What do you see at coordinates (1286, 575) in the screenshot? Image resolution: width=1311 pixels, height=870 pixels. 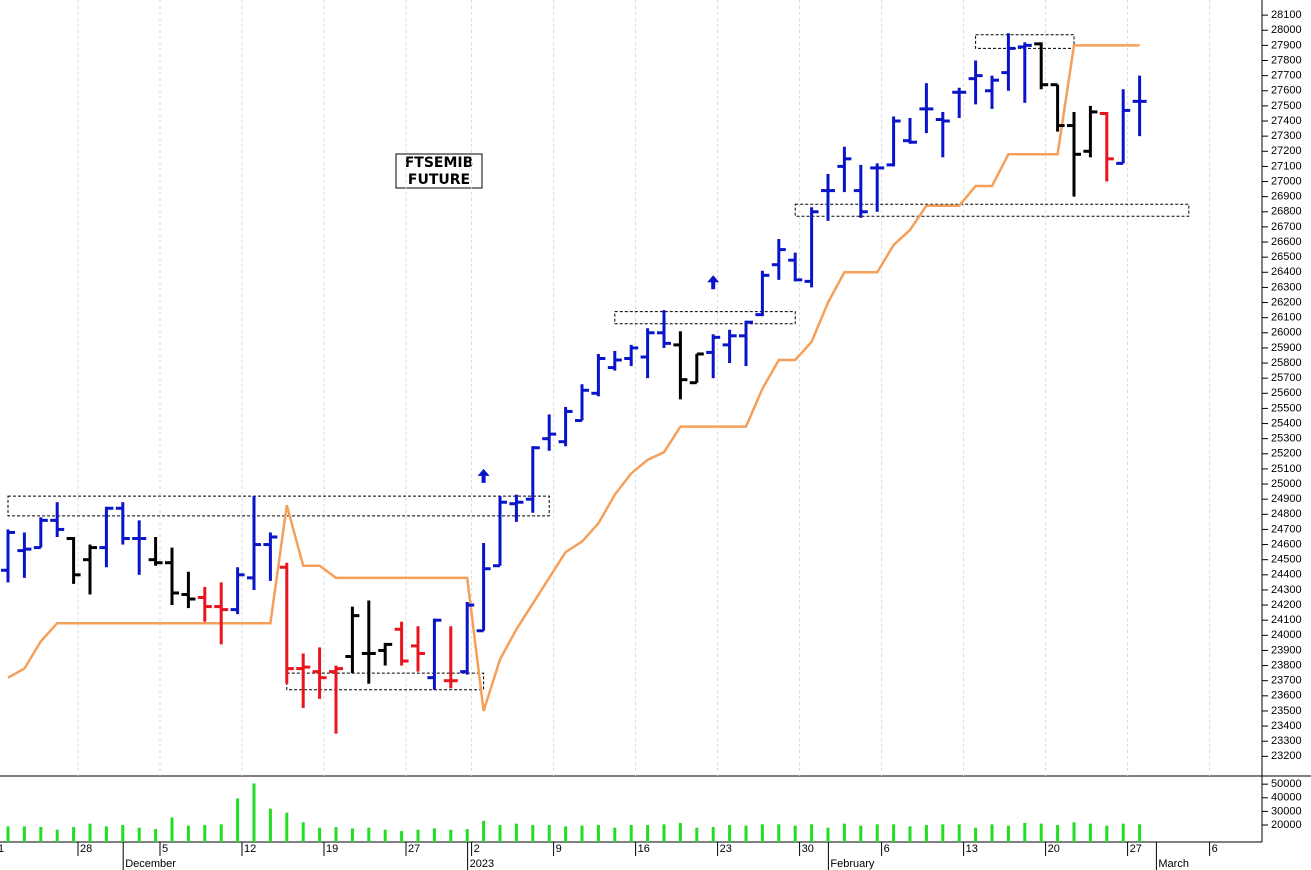 I see `y-tick-label: 24400` at bounding box center [1286, 575].